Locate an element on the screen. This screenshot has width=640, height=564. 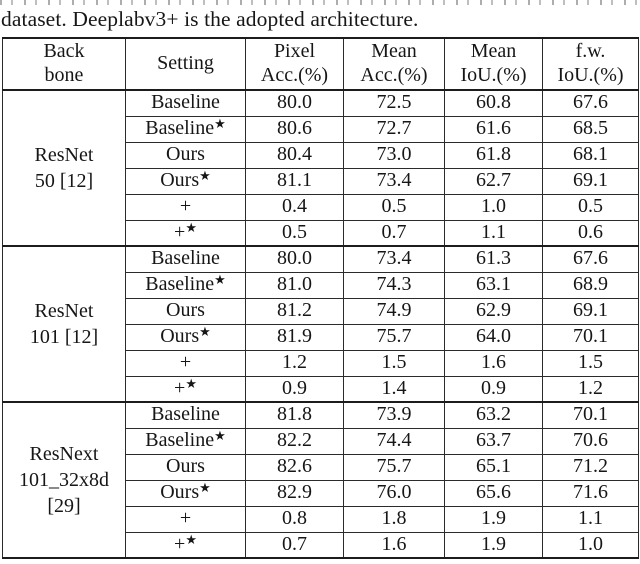
backbone-line: [29] is located at coordinates (64, 506).